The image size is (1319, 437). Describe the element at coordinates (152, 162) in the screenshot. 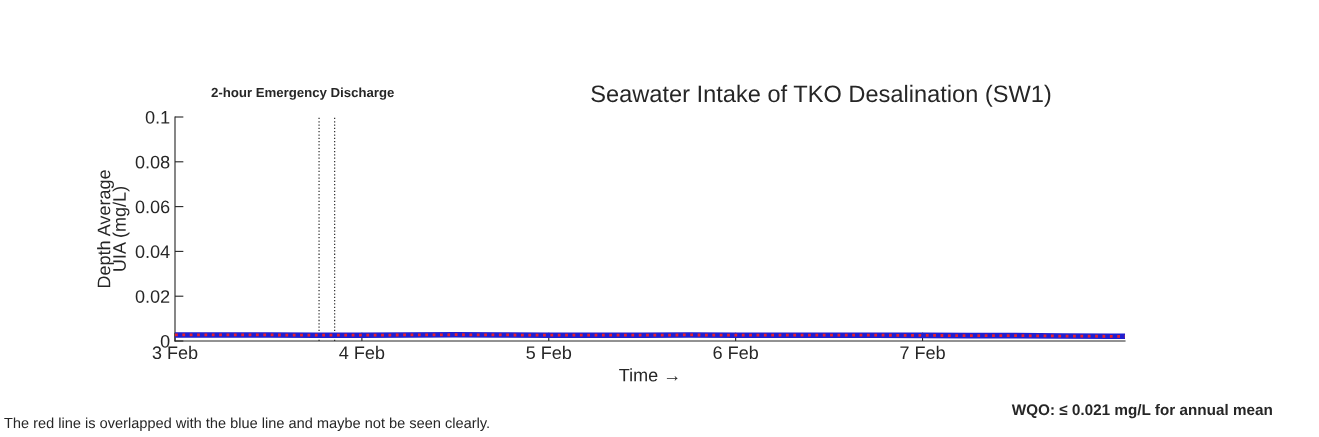

I see `y-tick-label: 0.08` at that location.